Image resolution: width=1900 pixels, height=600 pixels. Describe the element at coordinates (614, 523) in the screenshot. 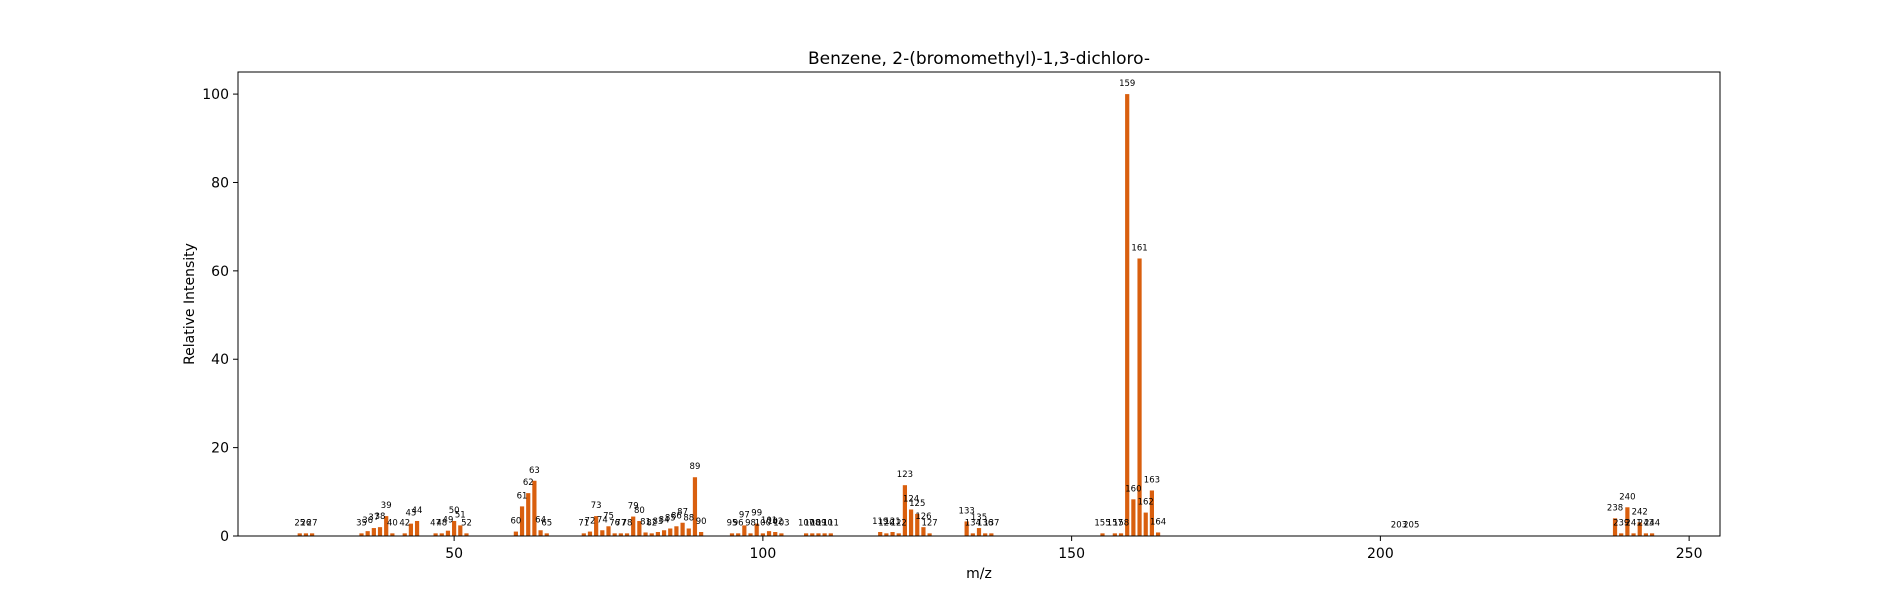

I see `peak-label-mz-76: 76` at that location.